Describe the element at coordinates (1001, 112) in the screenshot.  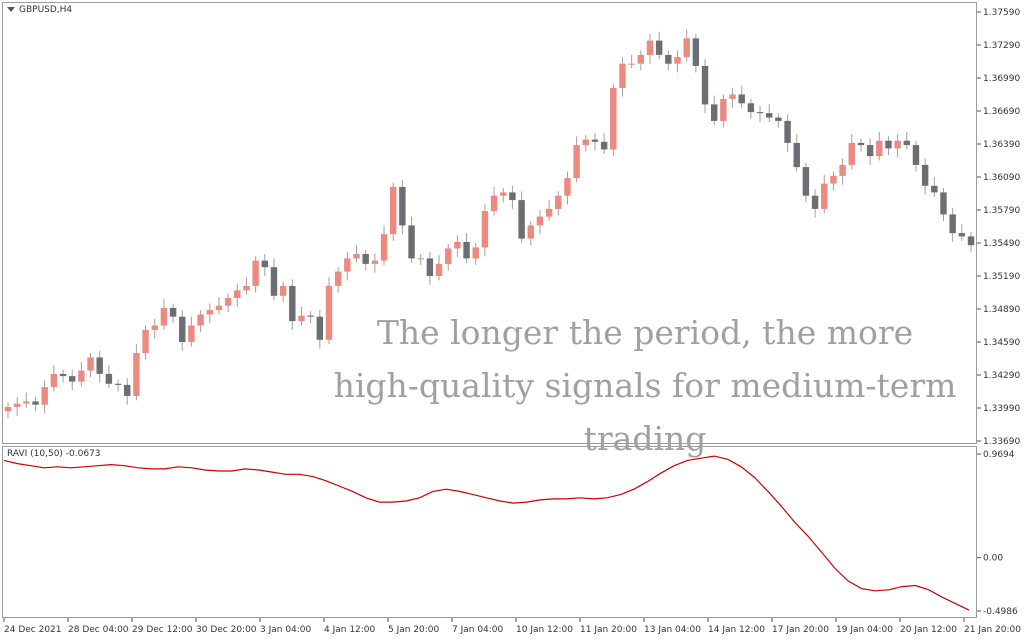
I see `price-axis-label: 1.36690` at that location.